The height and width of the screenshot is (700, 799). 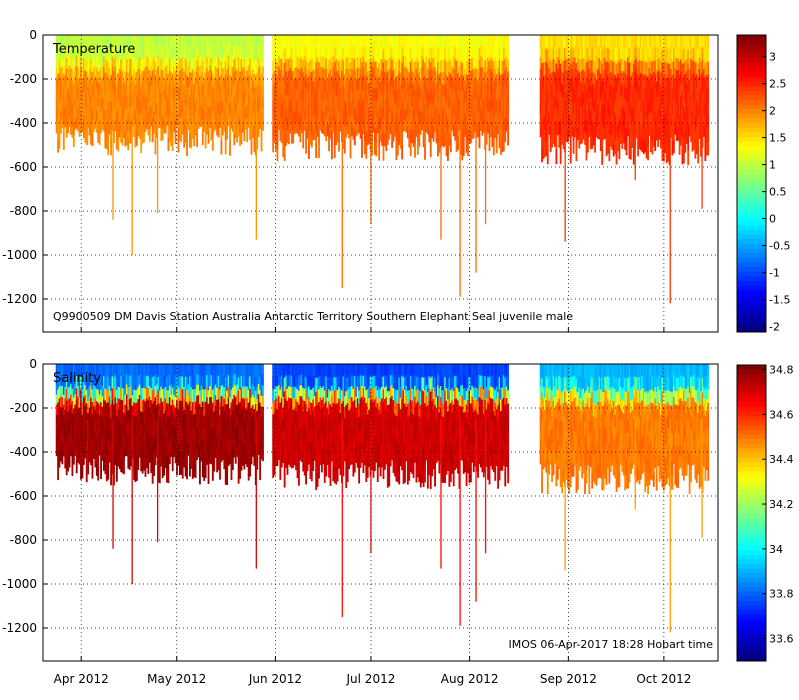 What do you see at coordinates (33, 35) in the screenshot?
I see `y-tick-label: 0` at bounding box center [33, 35].